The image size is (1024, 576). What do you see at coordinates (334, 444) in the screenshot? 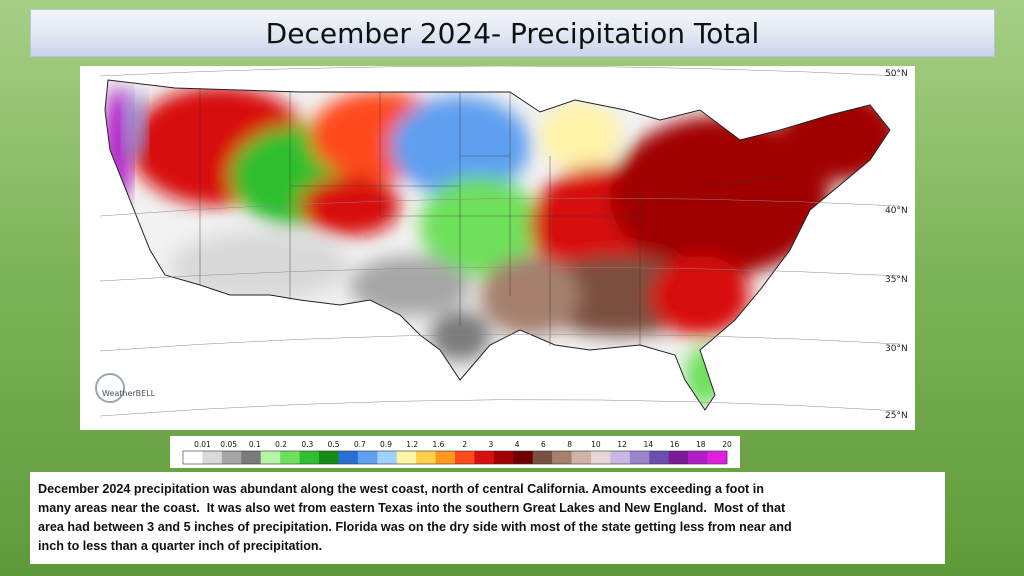
I see `legend-label: 0.5` at bounding box center [334, 444].